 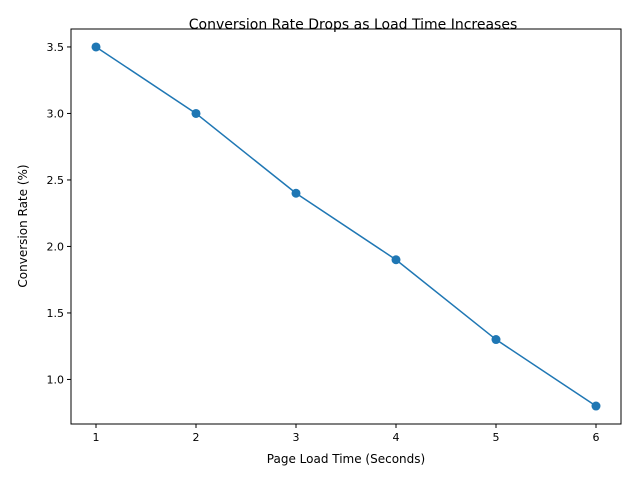 What do you see at coordinates (346, 459) in the screenshot?
I see `x-axis-label: Page Load Time (Seconds)` at bounding box center [346, 459].